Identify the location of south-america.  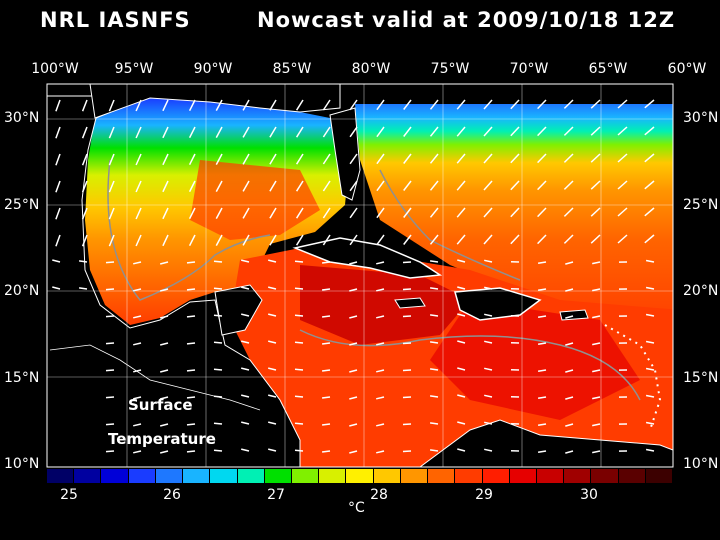
(546, 443).